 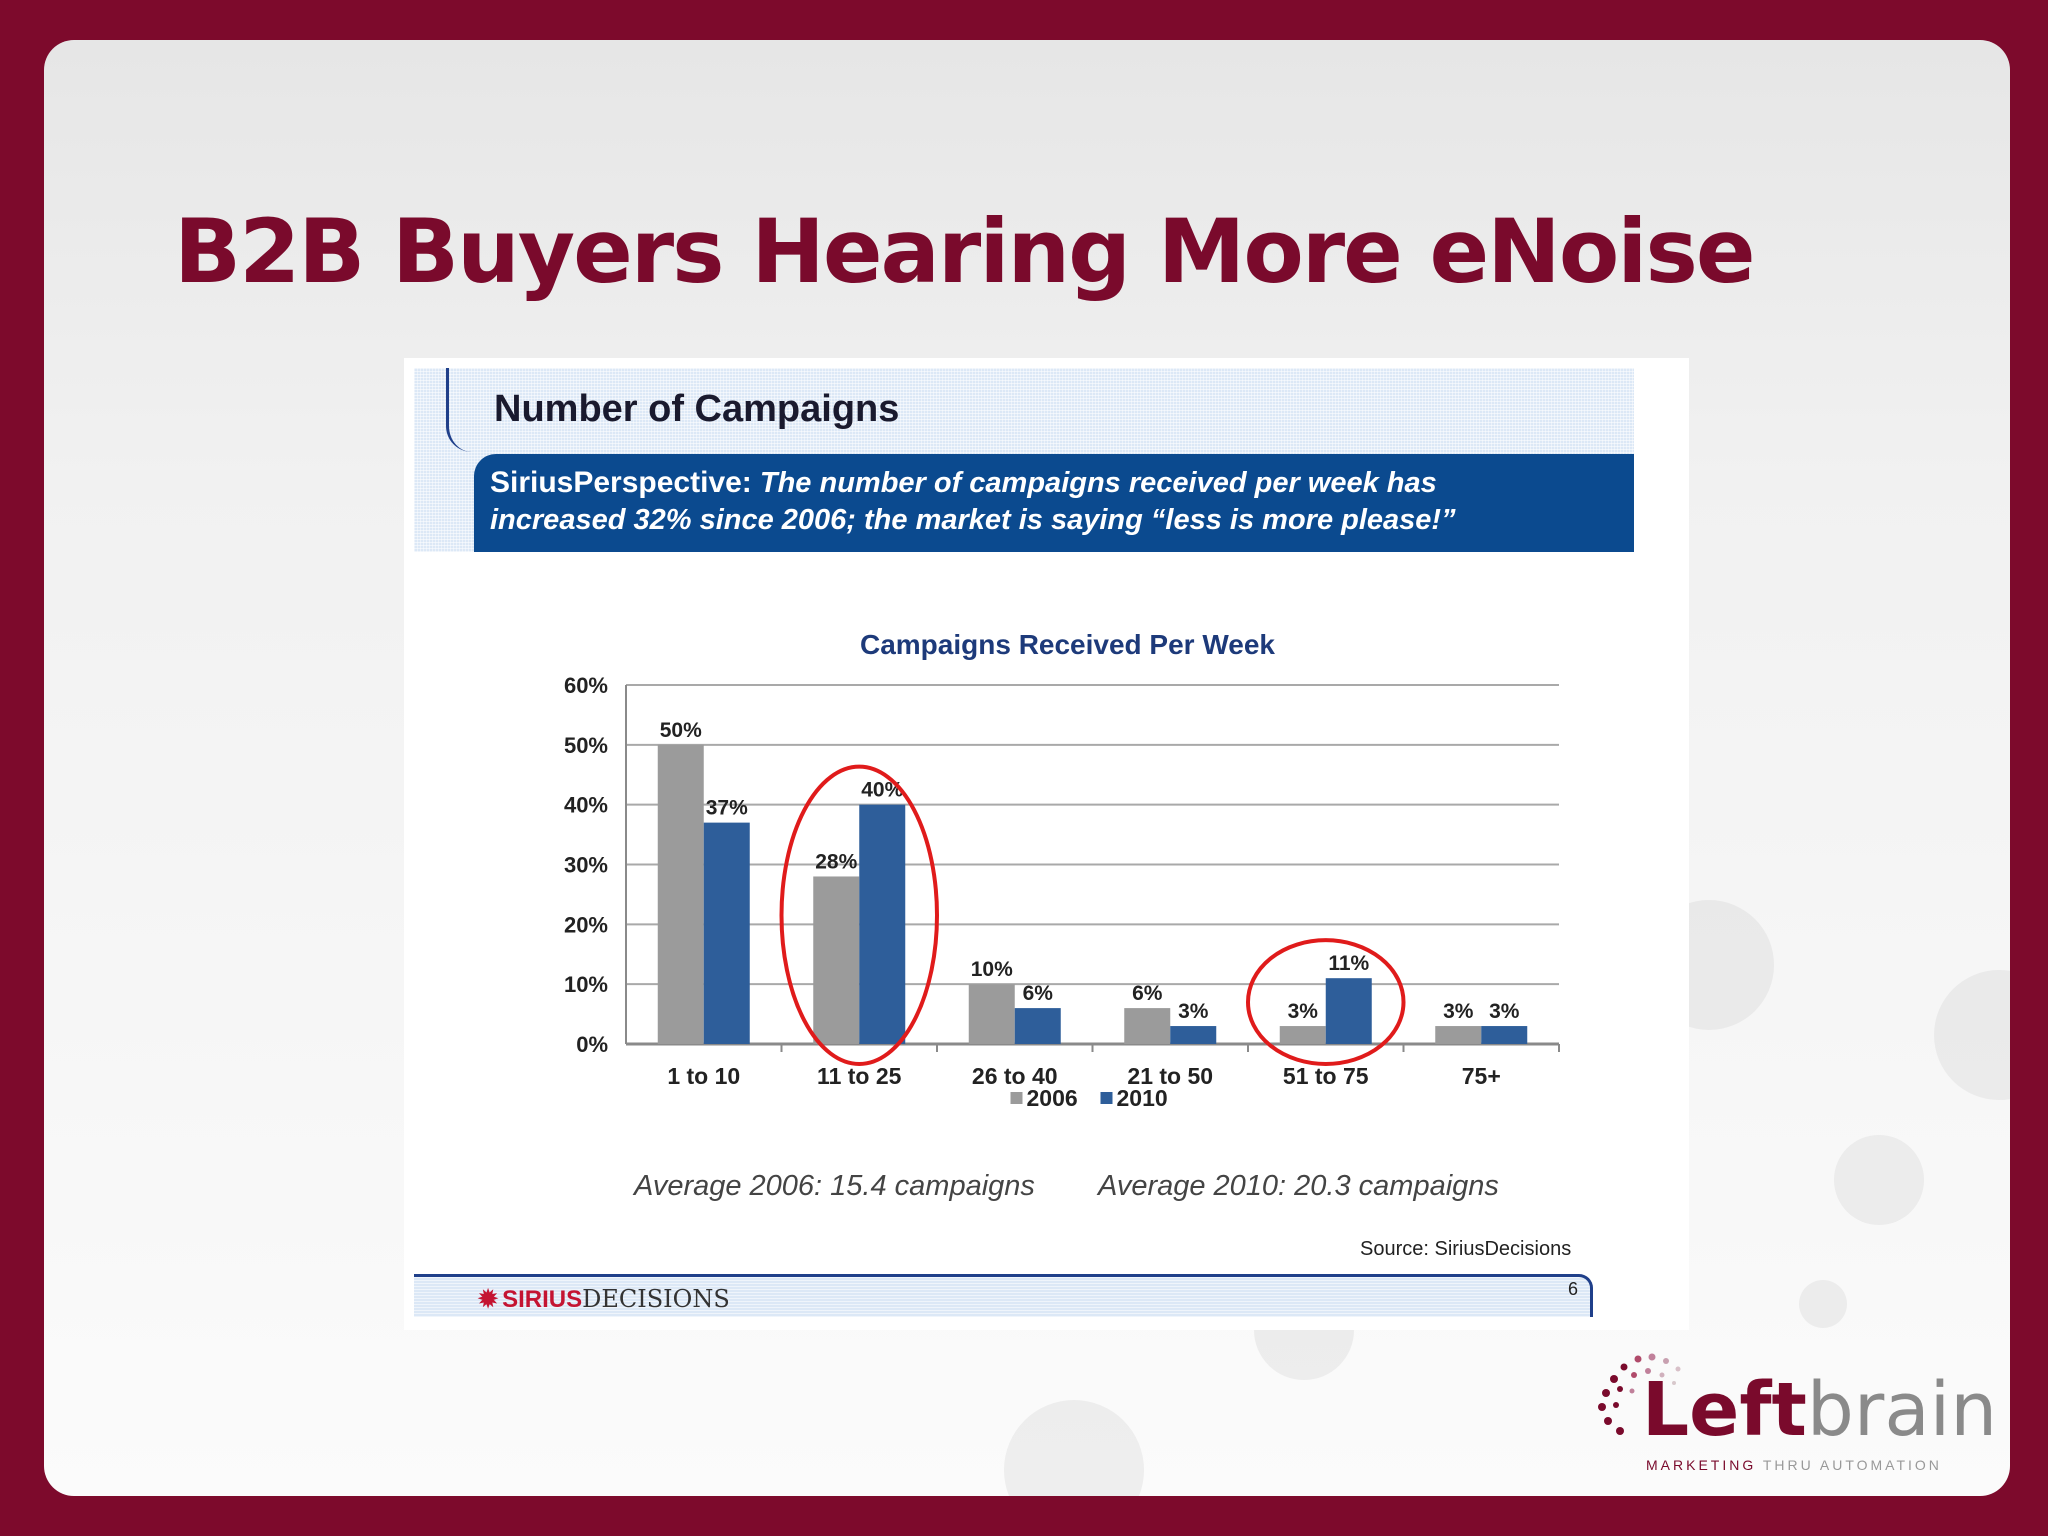 What do you see at coordinates (681, 730) in the screenshot?
I see `data-label: 50%` at bounding box center [681, 730].